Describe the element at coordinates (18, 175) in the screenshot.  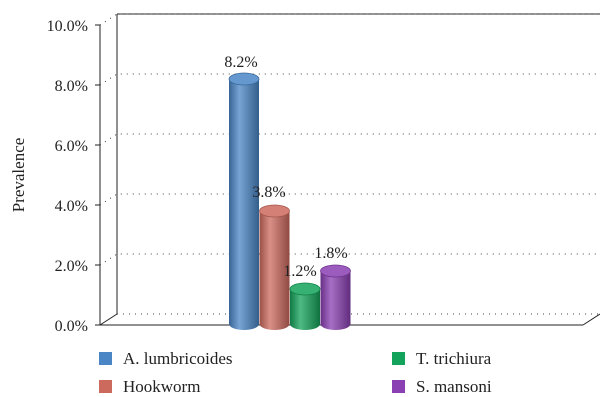
I see `y-axis-title: Prevalence` at that location.